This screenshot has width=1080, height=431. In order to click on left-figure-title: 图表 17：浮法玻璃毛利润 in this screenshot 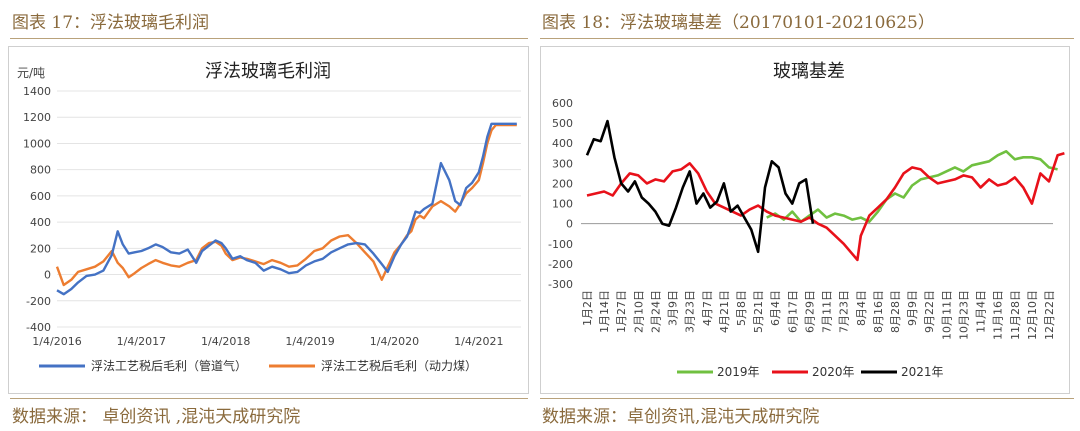, I will do `click(111, 23)`.